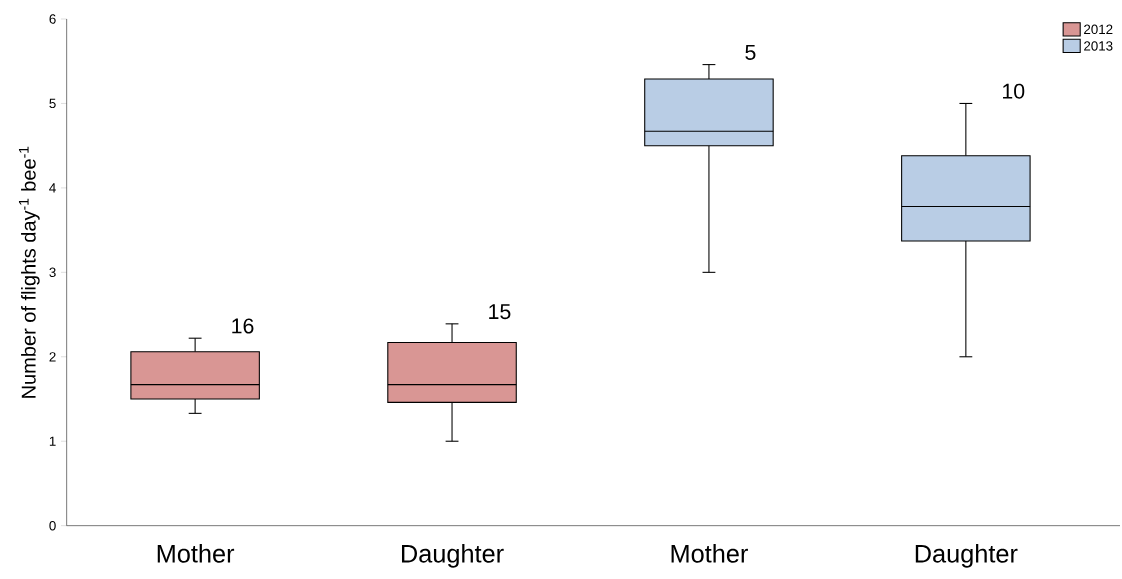 The height and width of the screenshot is (579, 1122). Describe the element at coordinates (52, 103) in the screenshot. I see `y-tick-label: 5` at that location.